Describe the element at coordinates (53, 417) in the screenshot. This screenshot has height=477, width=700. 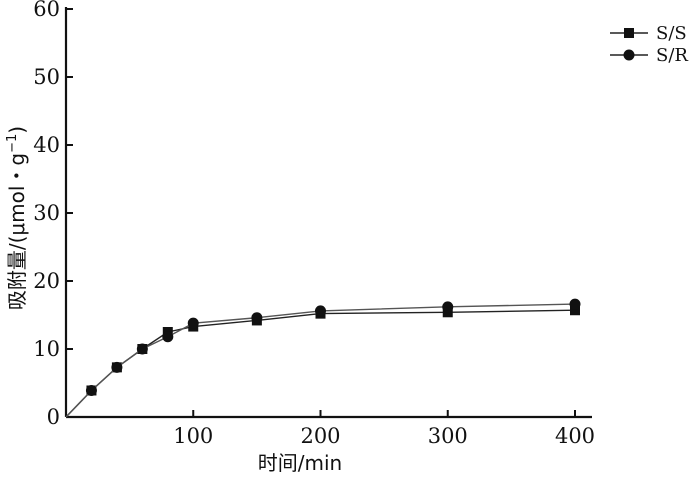
I see `y-tick-label: 0` at that location.